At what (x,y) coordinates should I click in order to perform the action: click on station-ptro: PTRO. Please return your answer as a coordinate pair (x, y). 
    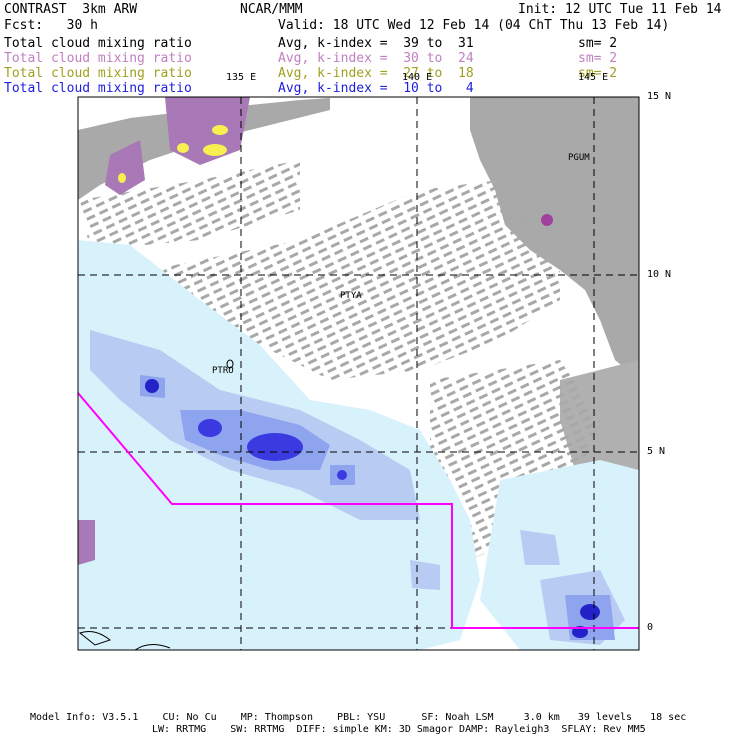
    Looking at the image, I should click on (223, 371).